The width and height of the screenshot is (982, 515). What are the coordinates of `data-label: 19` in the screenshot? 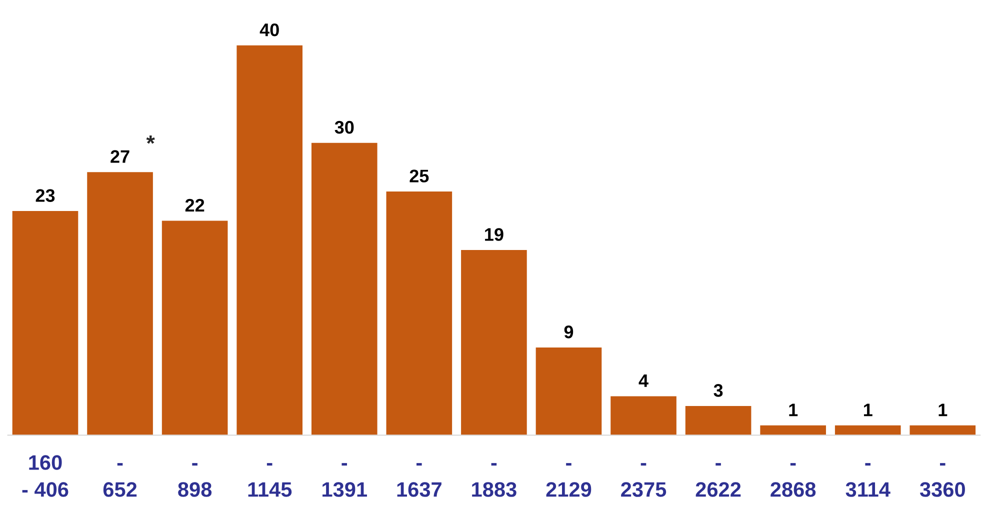 It's located at (494, 234).